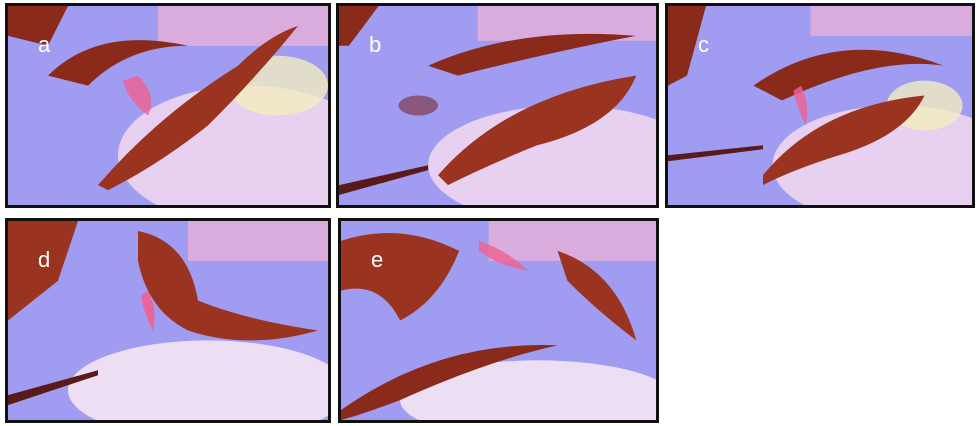 The height and width of the screenshot is (426, 978). What do you see at coordinates (375, 44) in the screenshot?
I see `panel-label: b` at bounding box center [375, 44].